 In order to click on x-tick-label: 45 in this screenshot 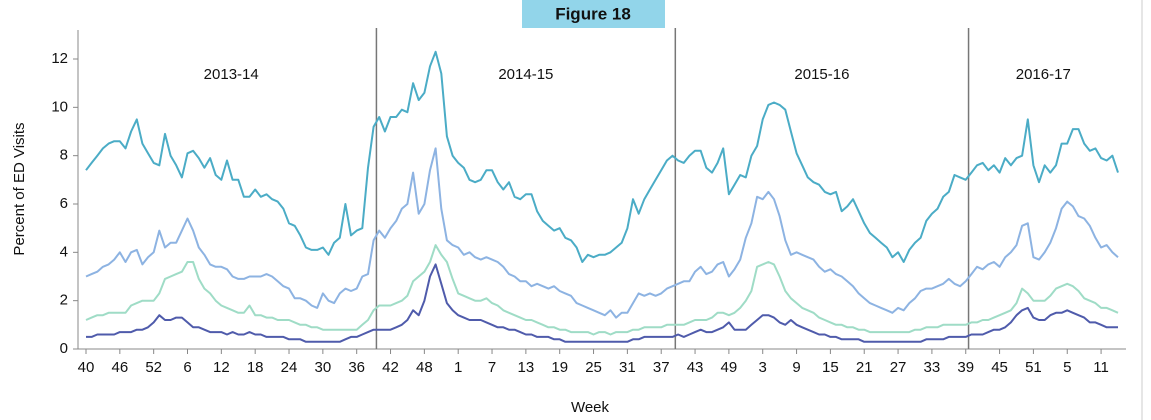, I will do `click(999, 367)`.